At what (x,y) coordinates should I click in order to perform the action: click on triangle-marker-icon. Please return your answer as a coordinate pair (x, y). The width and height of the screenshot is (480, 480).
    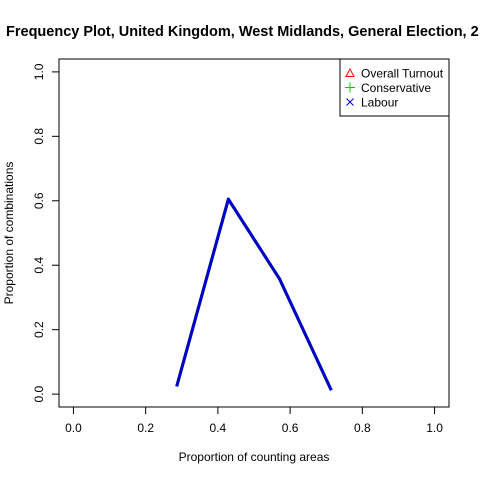
    Looking at the image, I should click on (350, 72).